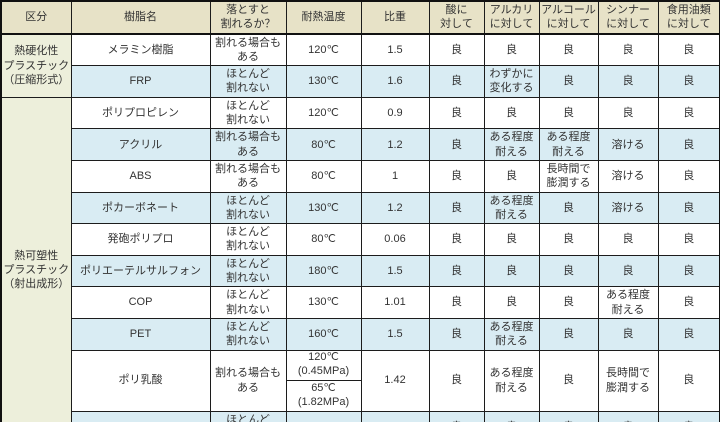 This screenshot has width=720, height=422. I want to click on heat-temp-subcell: 120℃ (0.45MPa), so click(323, 366).